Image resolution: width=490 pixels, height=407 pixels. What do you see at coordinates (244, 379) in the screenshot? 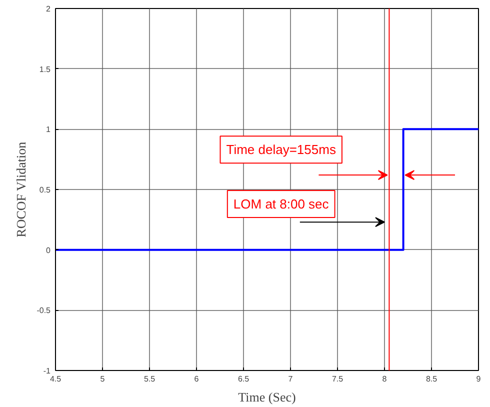
I see `x-tick-label: 6.5` at bounding box center [244, 379].